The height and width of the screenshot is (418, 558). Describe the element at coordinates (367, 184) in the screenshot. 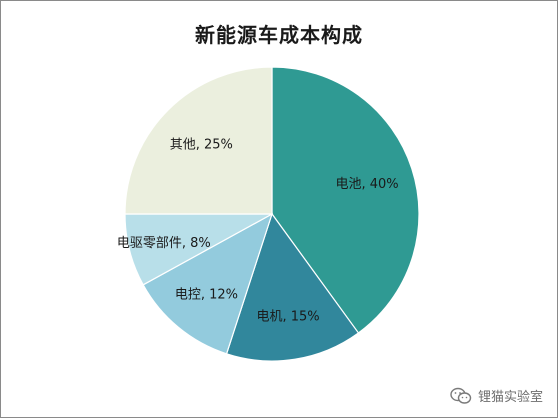

I see `pie-slice-label-1: 电池, 40%` at that location.